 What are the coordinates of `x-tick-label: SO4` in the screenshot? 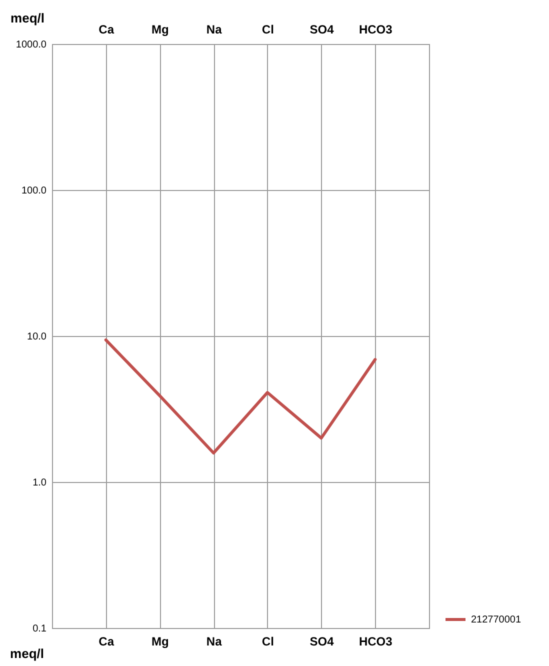 It's located at (322, 641).